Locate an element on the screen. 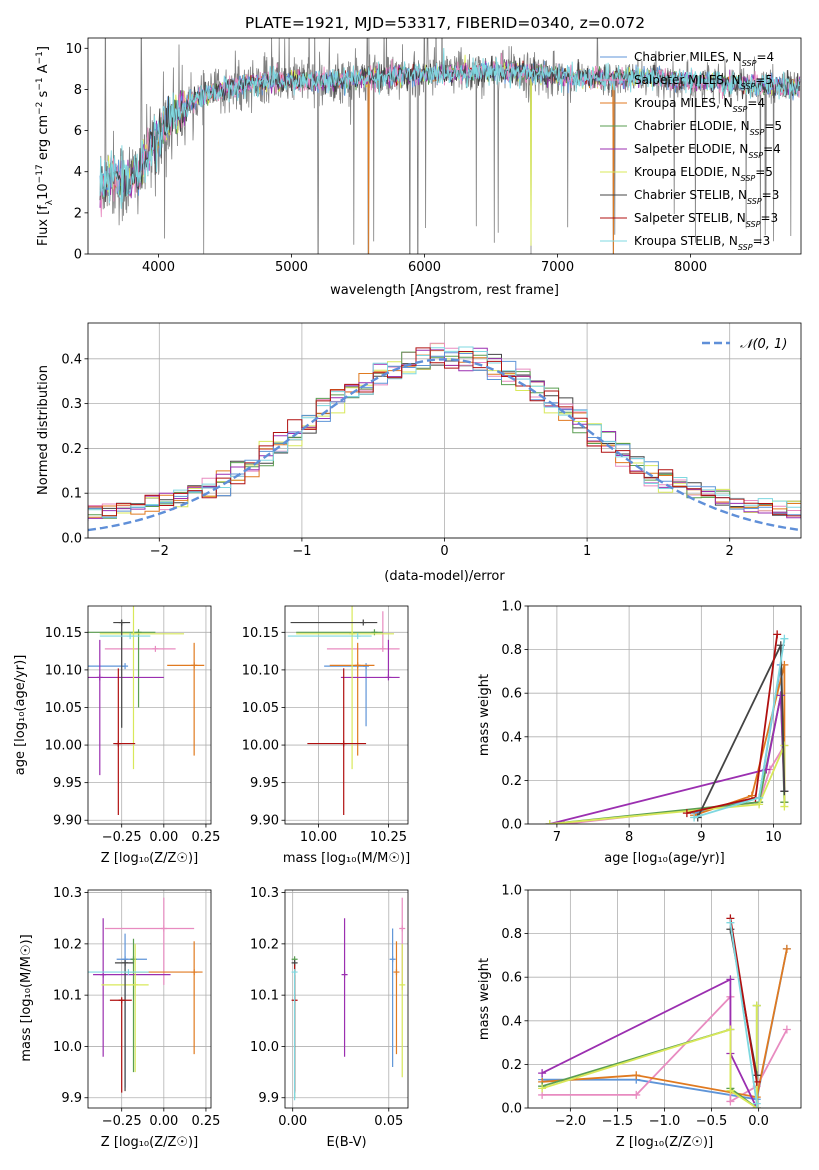  x-tick-label: 2 is located at coordinates (730, 551).